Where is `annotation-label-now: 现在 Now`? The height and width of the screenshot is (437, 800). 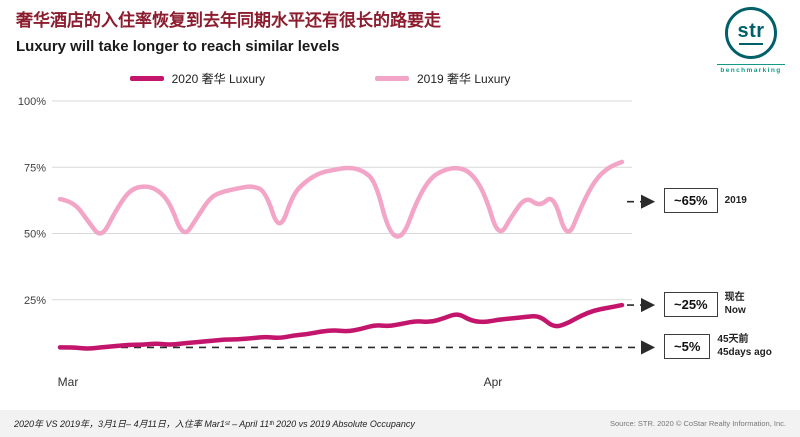
annotation-label-now: 现在 Now is located at coordinates (735, 304).